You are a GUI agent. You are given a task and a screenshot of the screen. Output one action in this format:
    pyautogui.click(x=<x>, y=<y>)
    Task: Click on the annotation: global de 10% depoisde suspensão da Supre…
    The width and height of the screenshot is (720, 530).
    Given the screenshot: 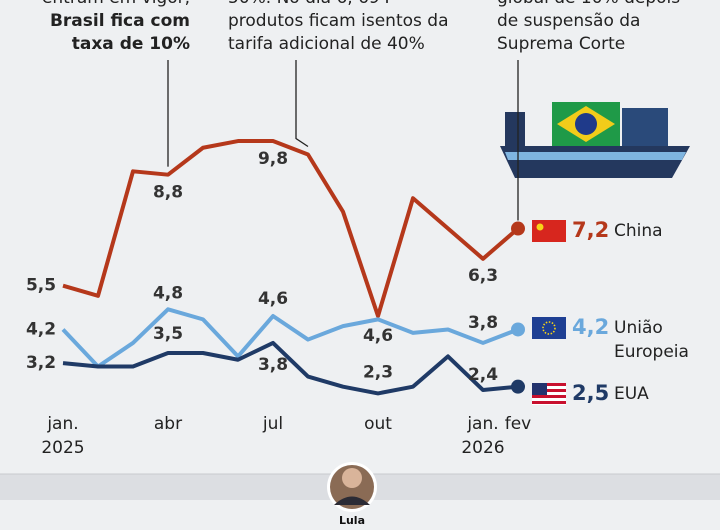 What is the action you would take?
    pyautogui.click(x=588, y=28)
    